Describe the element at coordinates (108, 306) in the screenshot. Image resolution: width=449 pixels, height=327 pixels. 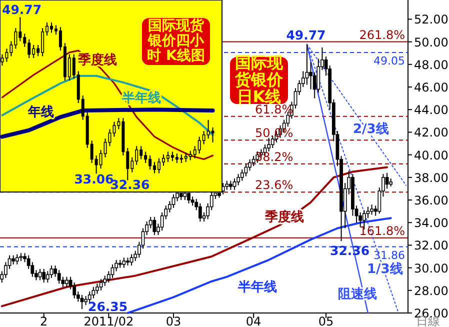
I see `annotation: 26.35` at that location.